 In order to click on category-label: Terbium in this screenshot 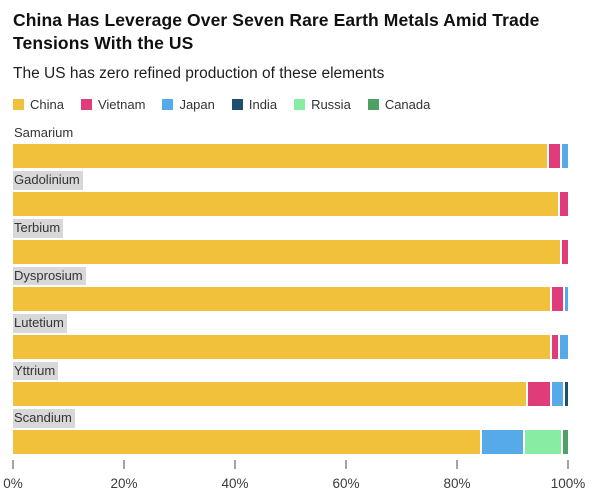, I will do `click(38, 228)`.